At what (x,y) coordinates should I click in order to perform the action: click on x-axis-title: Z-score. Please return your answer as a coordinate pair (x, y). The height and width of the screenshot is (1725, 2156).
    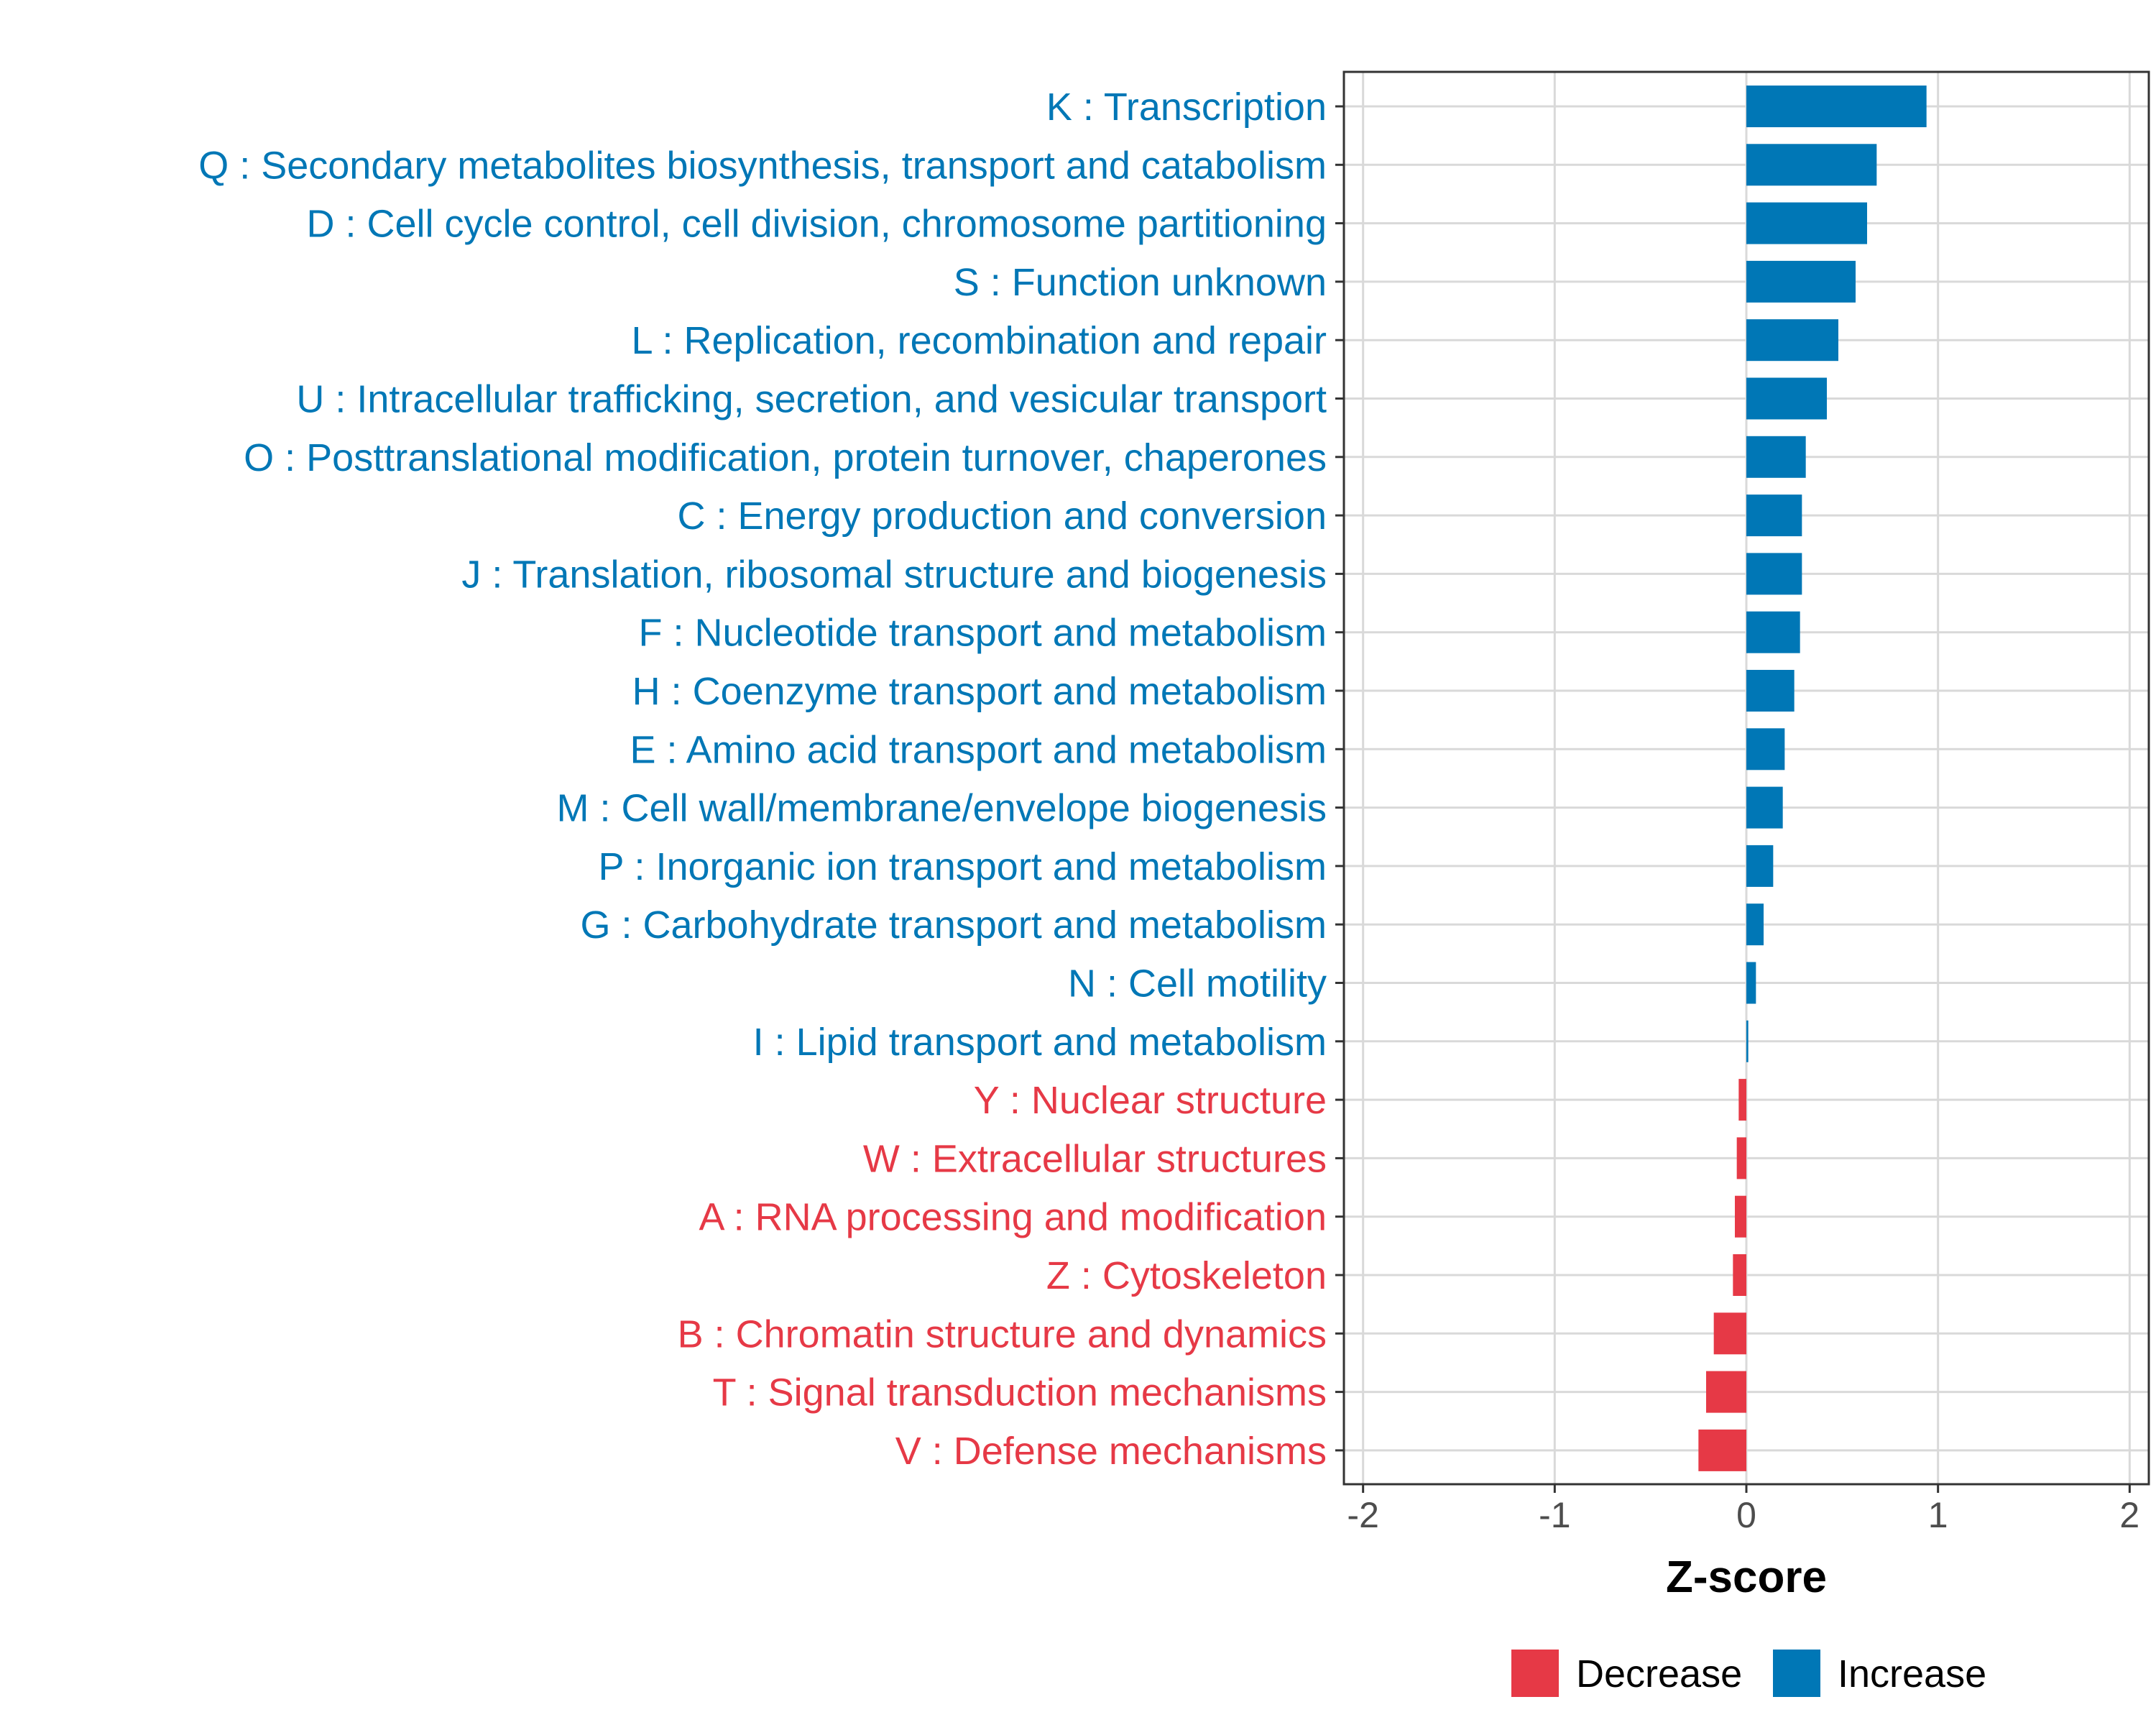
    Looking at the image, I should click on (1746, 1577).